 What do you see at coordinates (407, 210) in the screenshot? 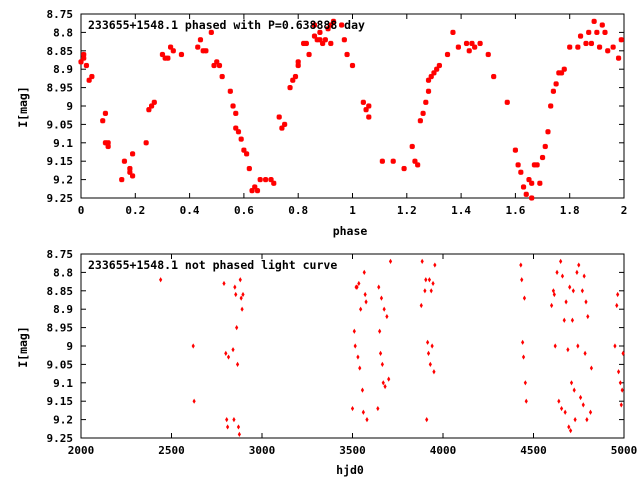
I see `x-tick-label: 1.2` at bounding box center [407, 210].